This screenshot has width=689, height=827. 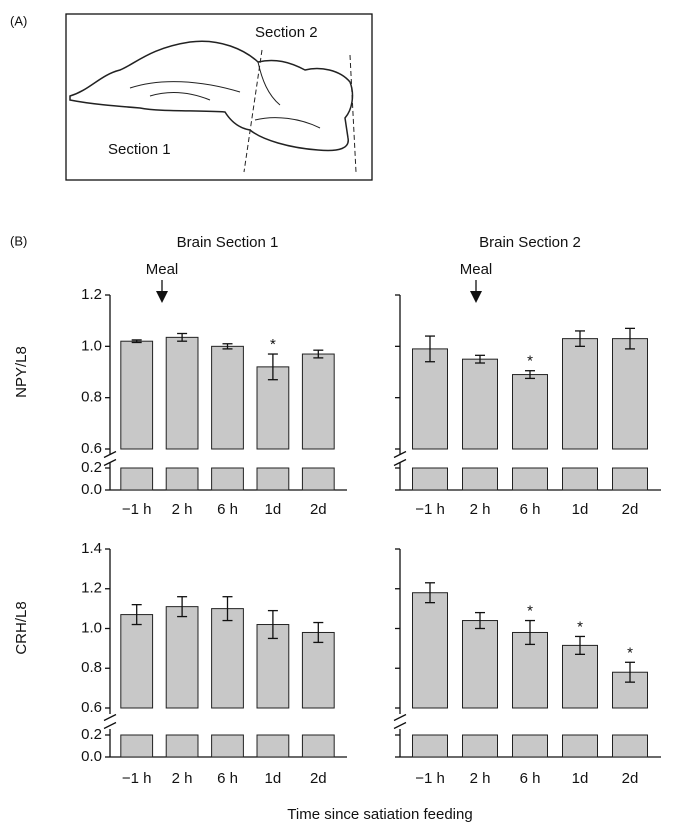 I want to click on x-axis-label: Time since satiation feeding, so click(x=379, y=814).